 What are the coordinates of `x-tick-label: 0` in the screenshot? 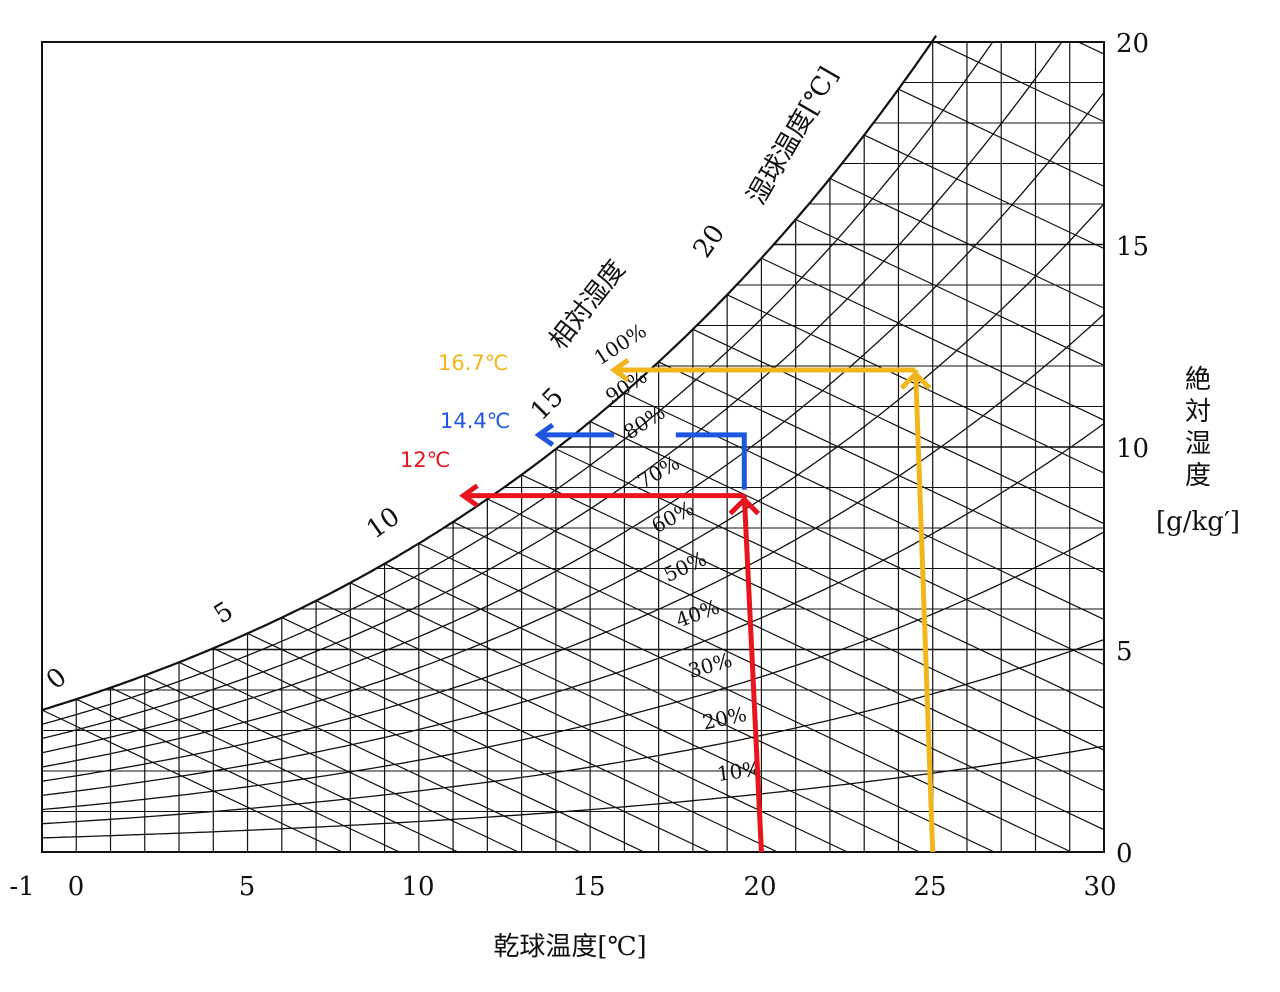 It's located at (76, 887).